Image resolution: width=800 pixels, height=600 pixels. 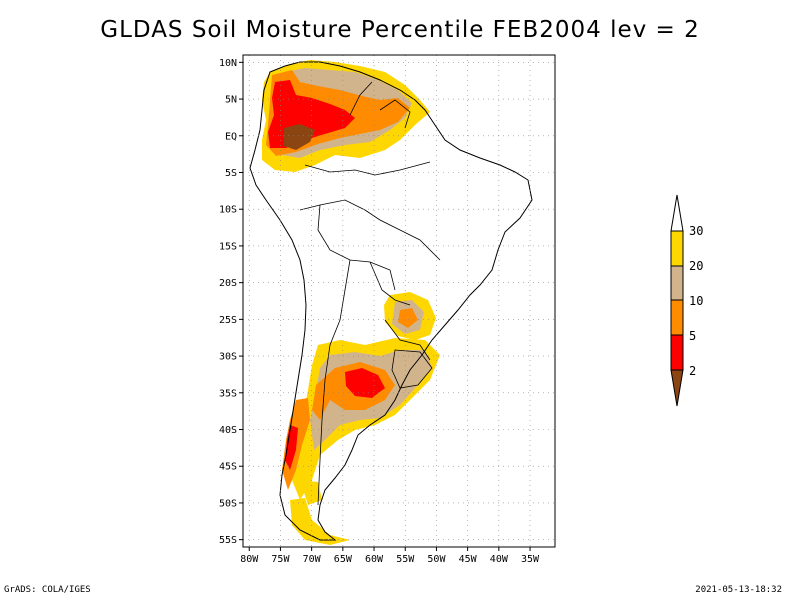 I want to click on colorbar-label-20: 20, so click(x=696, y=266).